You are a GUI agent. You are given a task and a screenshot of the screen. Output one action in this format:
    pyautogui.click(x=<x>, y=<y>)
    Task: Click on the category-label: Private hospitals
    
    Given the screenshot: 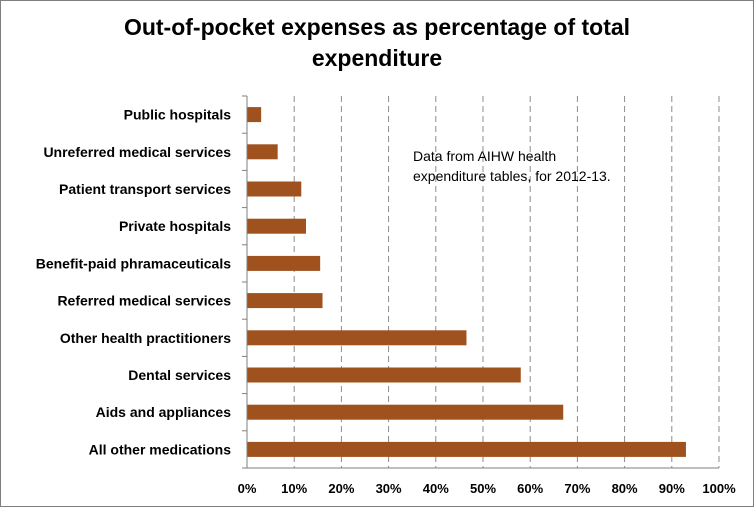 What is the action you would take?
    pyautogui.click(x=175, y=226)
    